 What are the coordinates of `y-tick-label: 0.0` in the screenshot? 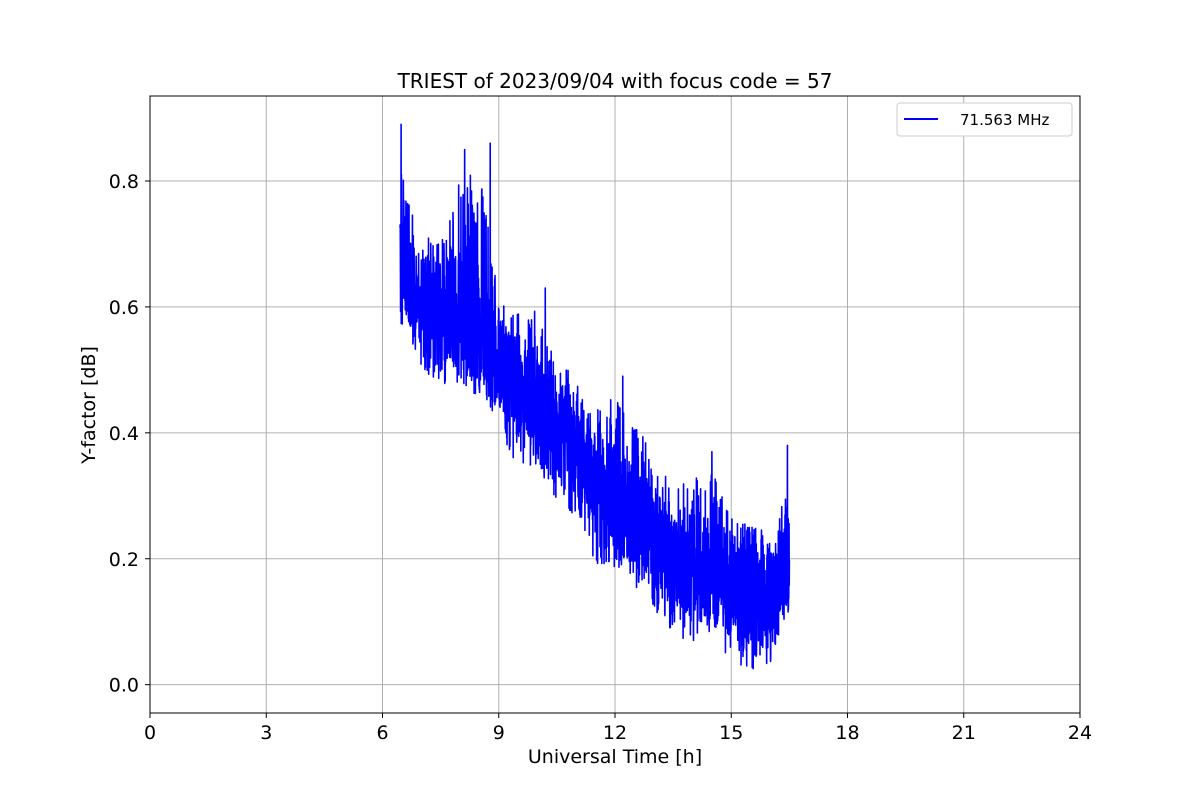 It's located at (124, 686).